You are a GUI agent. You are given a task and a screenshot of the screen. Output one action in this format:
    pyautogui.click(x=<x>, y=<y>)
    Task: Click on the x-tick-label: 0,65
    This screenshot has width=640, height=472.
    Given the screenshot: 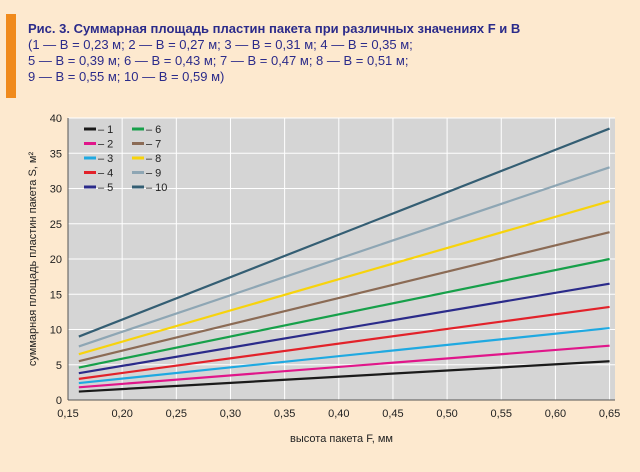 What is the action you would take?
    pyautogui.click(x=609, y=414)
    